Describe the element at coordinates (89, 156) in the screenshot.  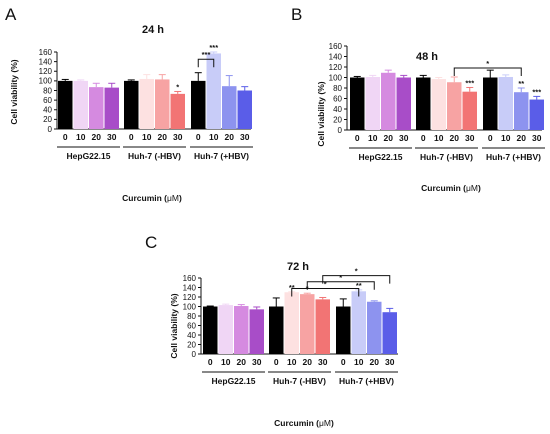
I see `panel-a-group-label: HepG22.15` at that location.